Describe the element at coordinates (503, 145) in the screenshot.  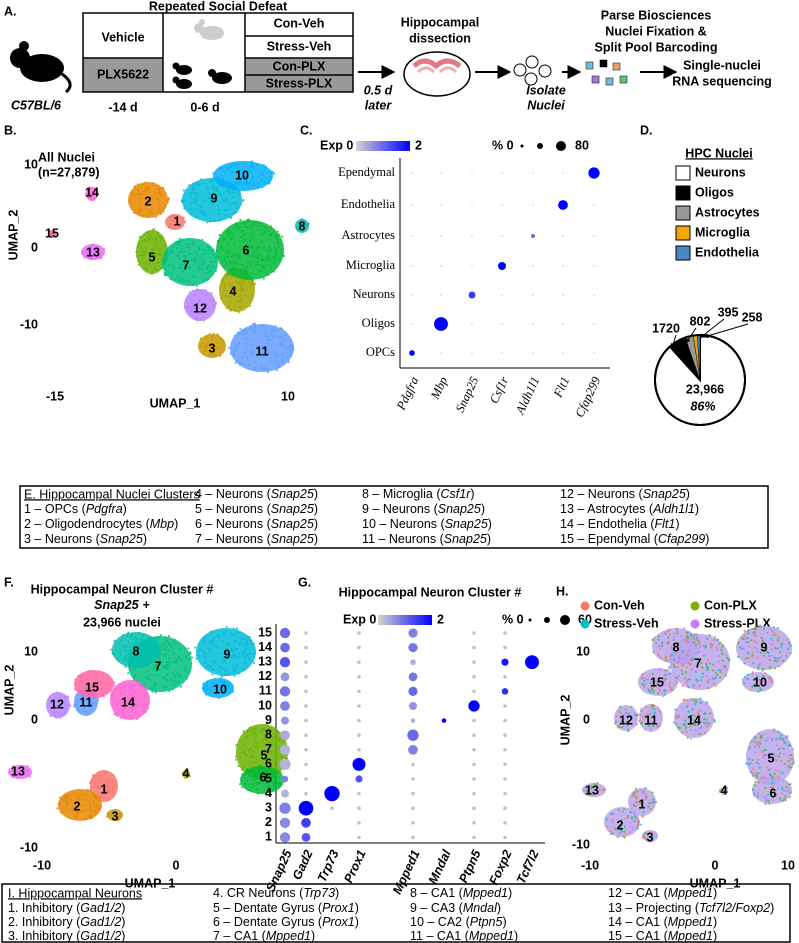
I see `legend-label: % 0` at that location.